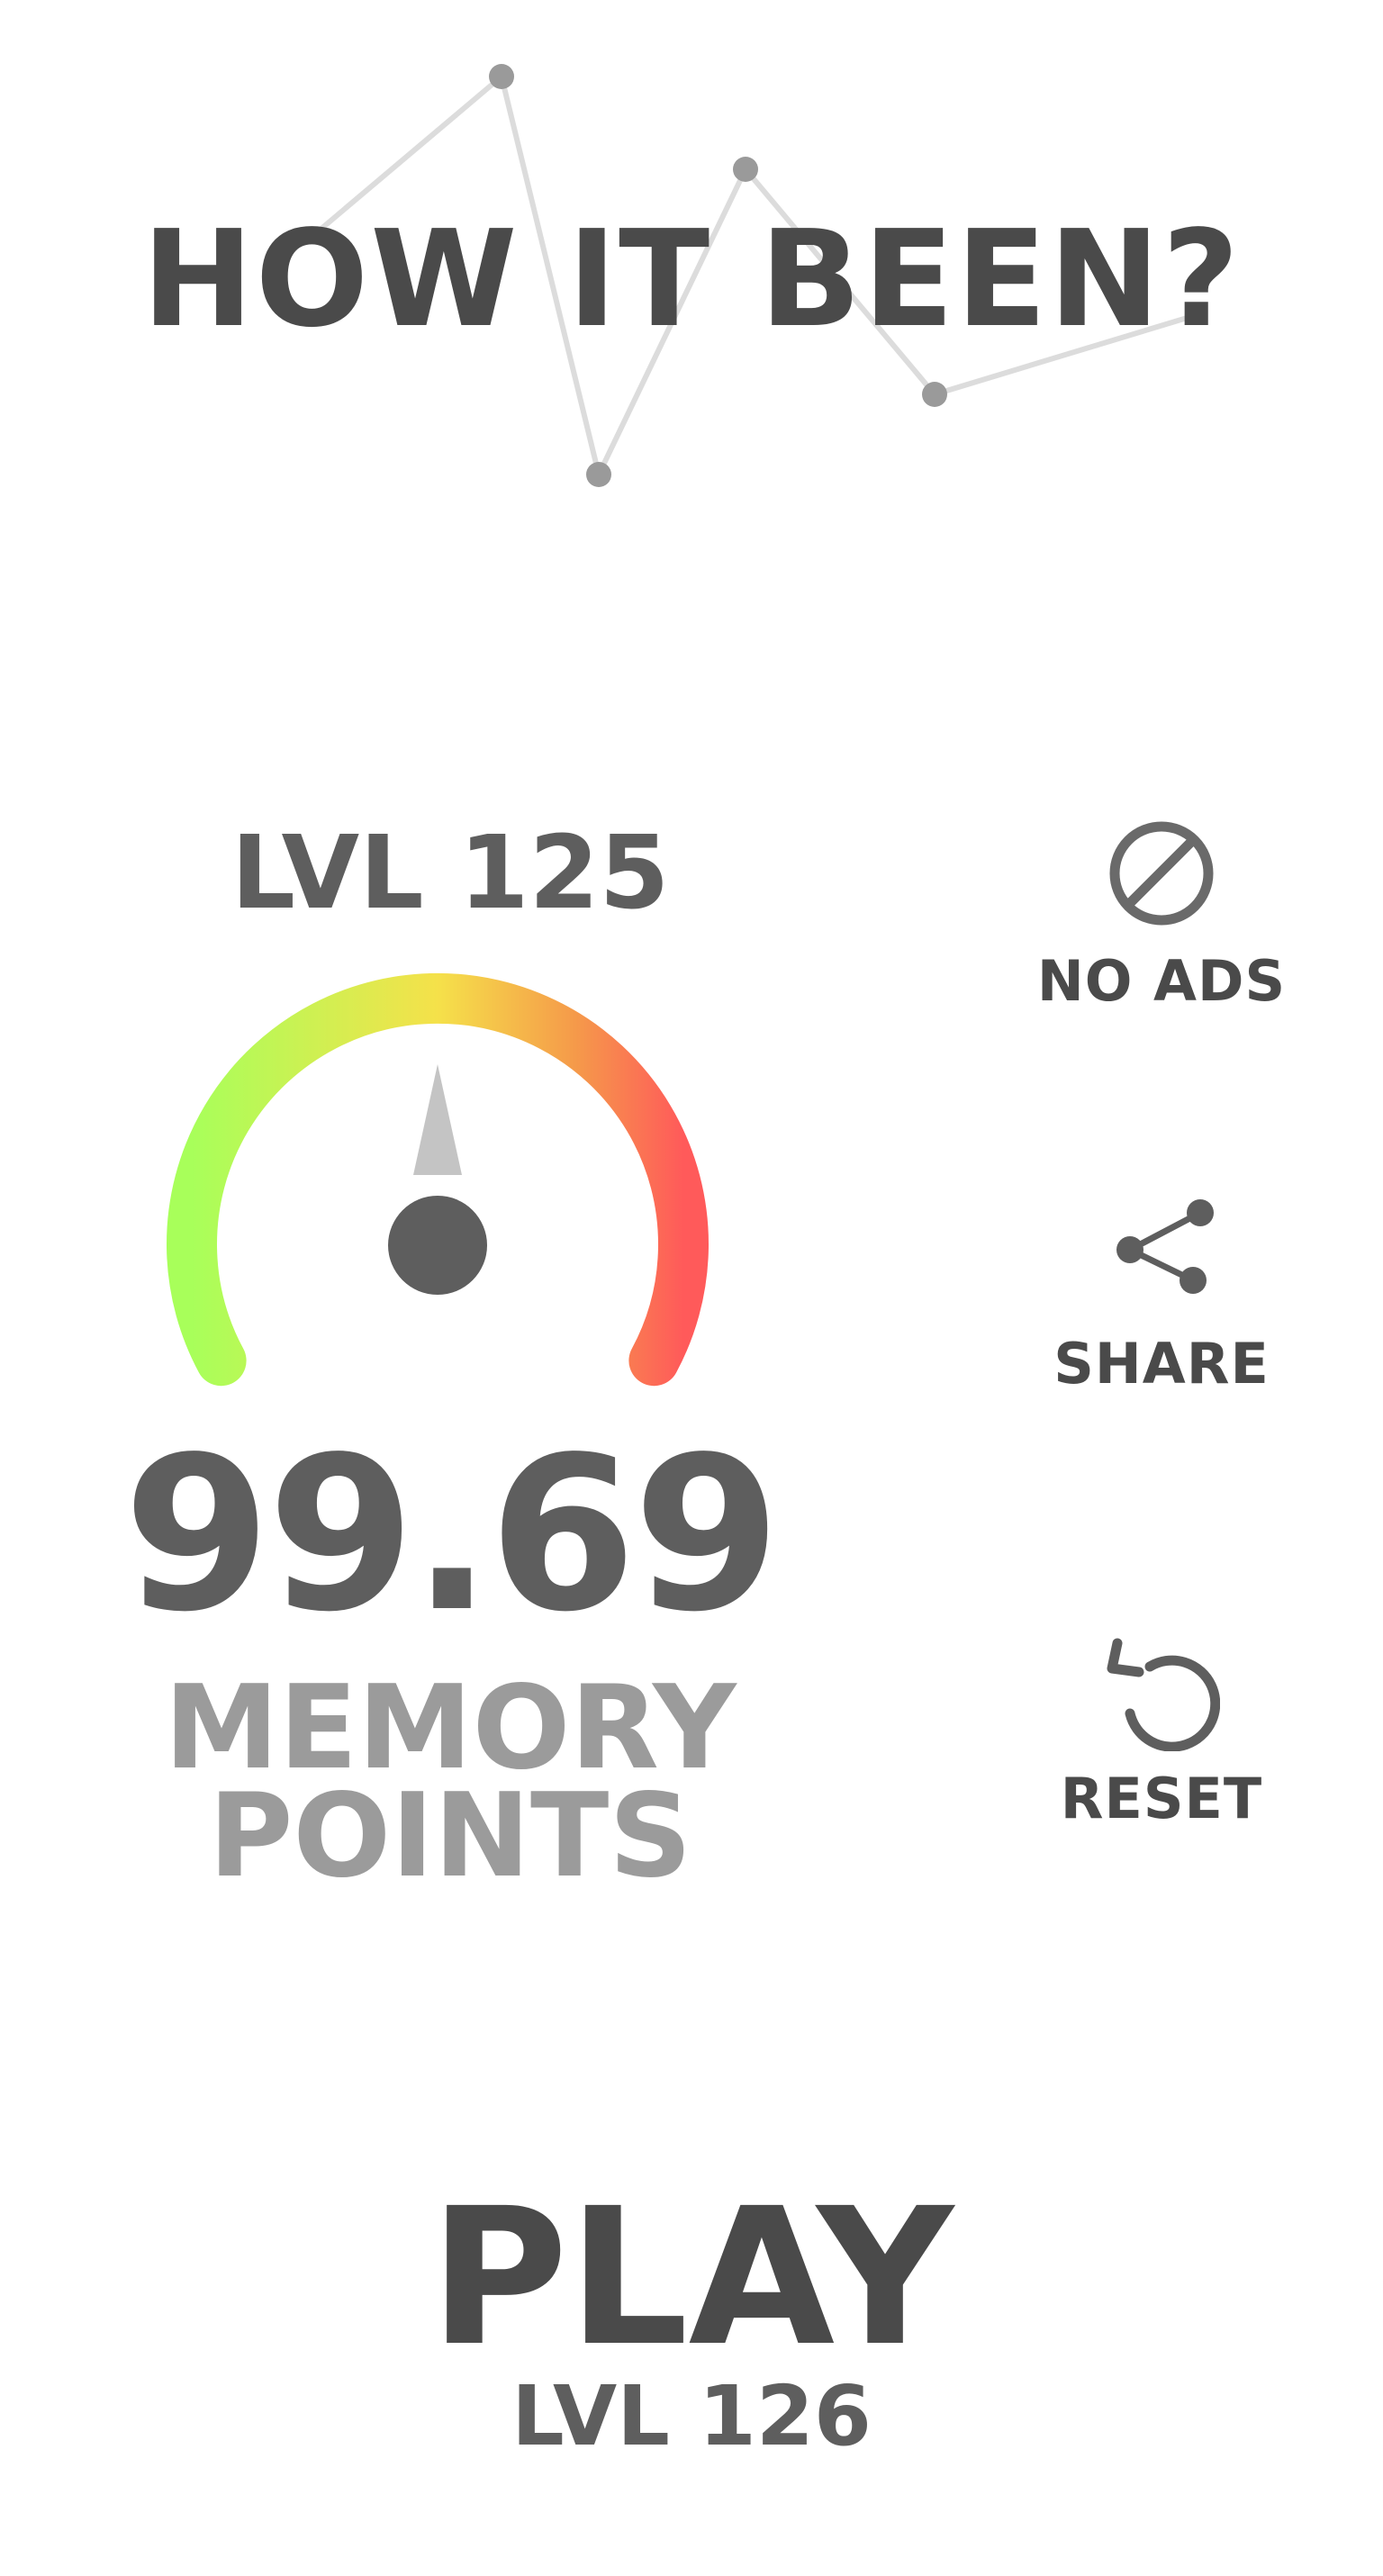  Describe the element at coordinates (1163, 1694) in the screenshot. I see `reset-icon` at that location.